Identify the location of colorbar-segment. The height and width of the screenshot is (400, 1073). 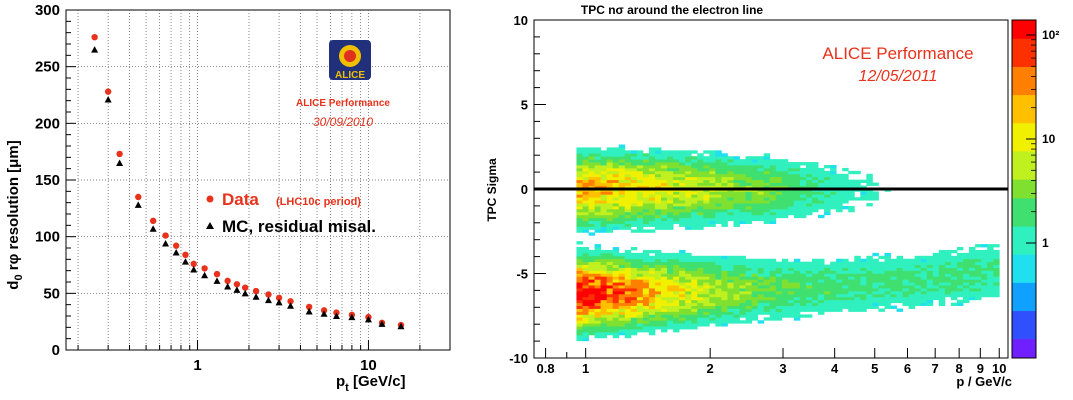
(1024, 156).